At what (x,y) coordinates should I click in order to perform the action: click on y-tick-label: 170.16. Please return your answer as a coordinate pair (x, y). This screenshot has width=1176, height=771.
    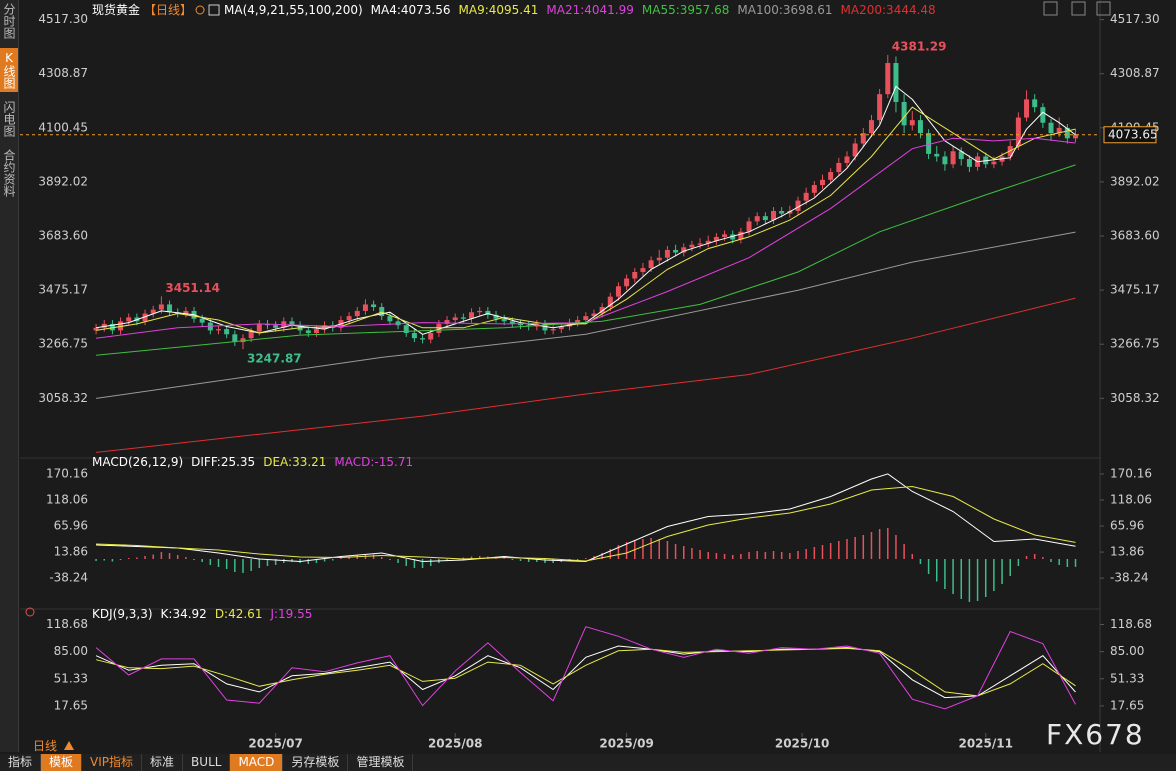
    Looking at the image, I should click on (67, 473).